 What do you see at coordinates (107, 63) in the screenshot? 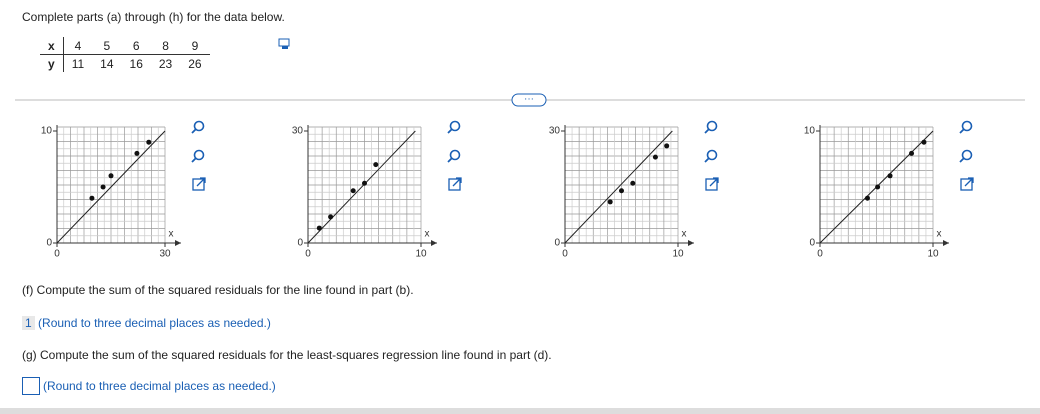
I see `cell: 14` at bounding box center [107, 63].